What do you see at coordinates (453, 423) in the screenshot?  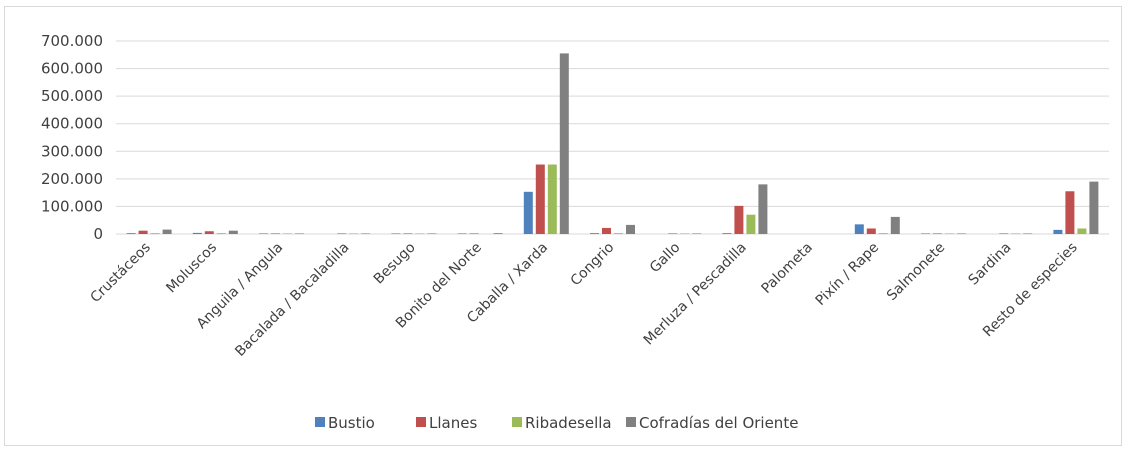 I see `legend-label: Llanes` at bounding box center [453, 423].